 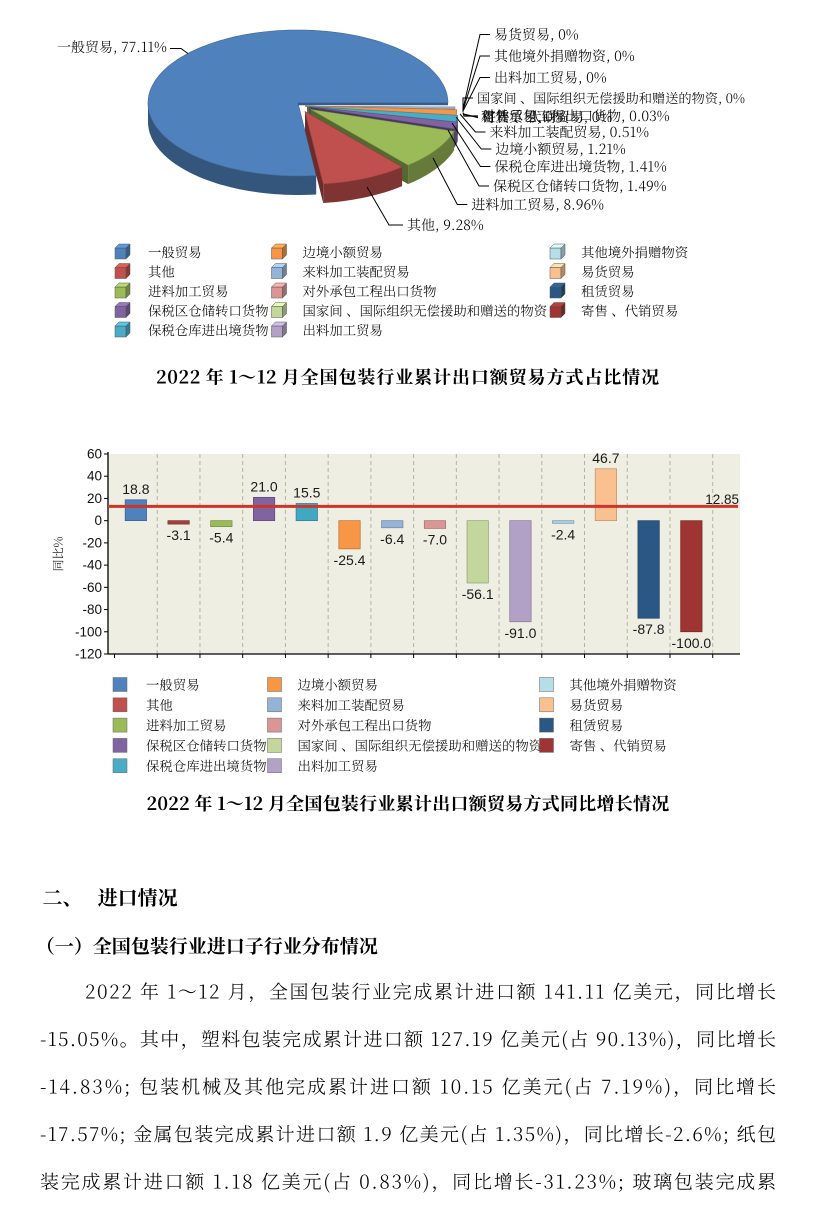 I want to click on svg-text: 46.7, so click(x=605, y=458).